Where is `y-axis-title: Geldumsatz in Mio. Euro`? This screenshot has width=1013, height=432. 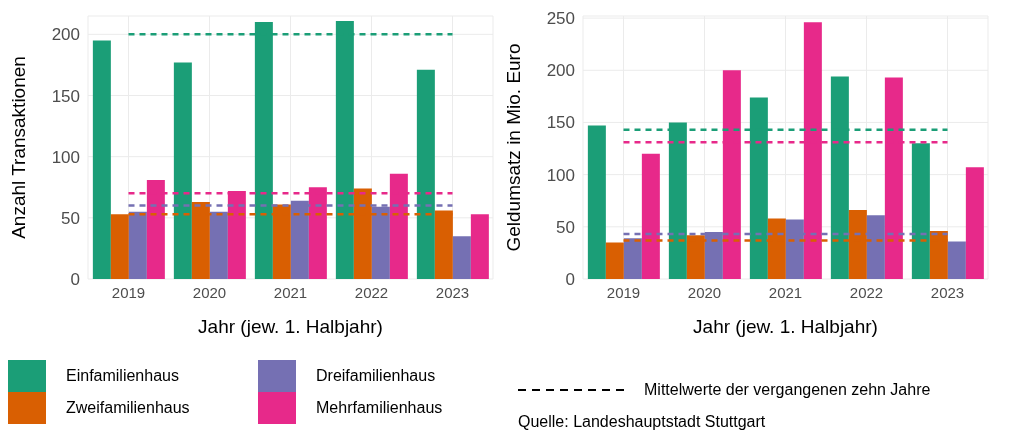
y-axis-title: Geldumsatz in Mio. Euro is located at coordinates (513, 147).